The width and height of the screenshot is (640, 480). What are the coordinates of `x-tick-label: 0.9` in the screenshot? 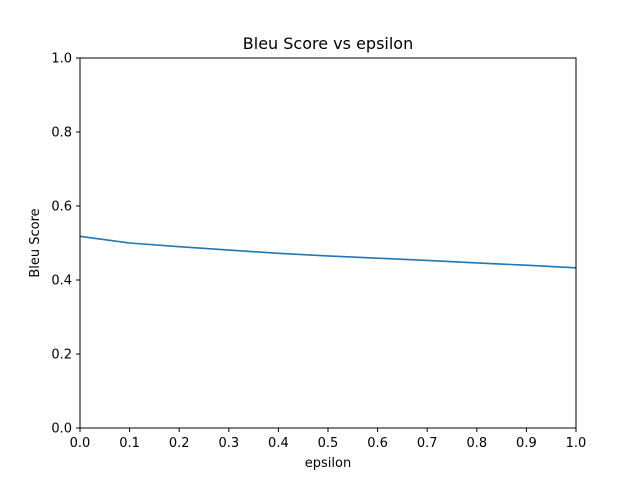 It's located at (526, 443).